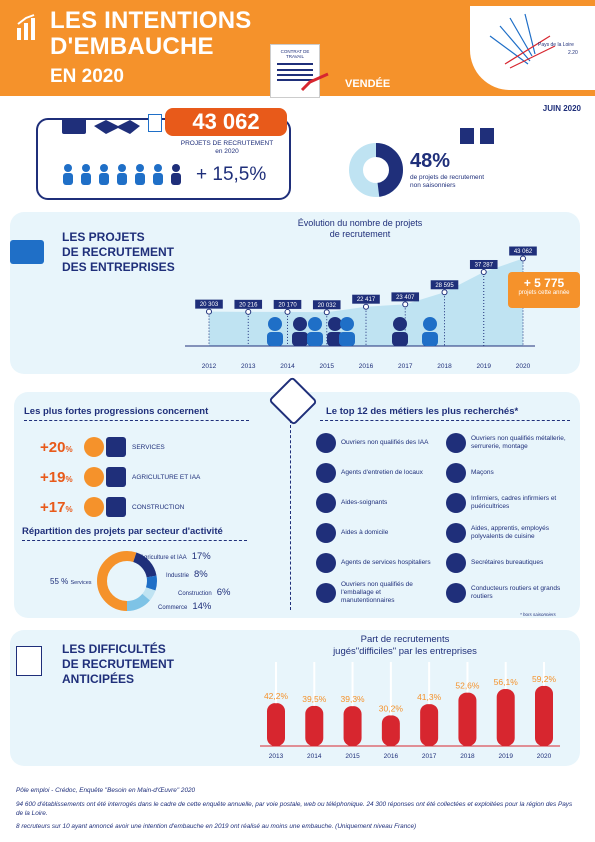 This screenshot has height=842, width=595. What do you see at coordinates (118, 252) in the screenshot?
I see `projects-title-l2: DE RECRUTEMENT` at bounding box center [118, 252].